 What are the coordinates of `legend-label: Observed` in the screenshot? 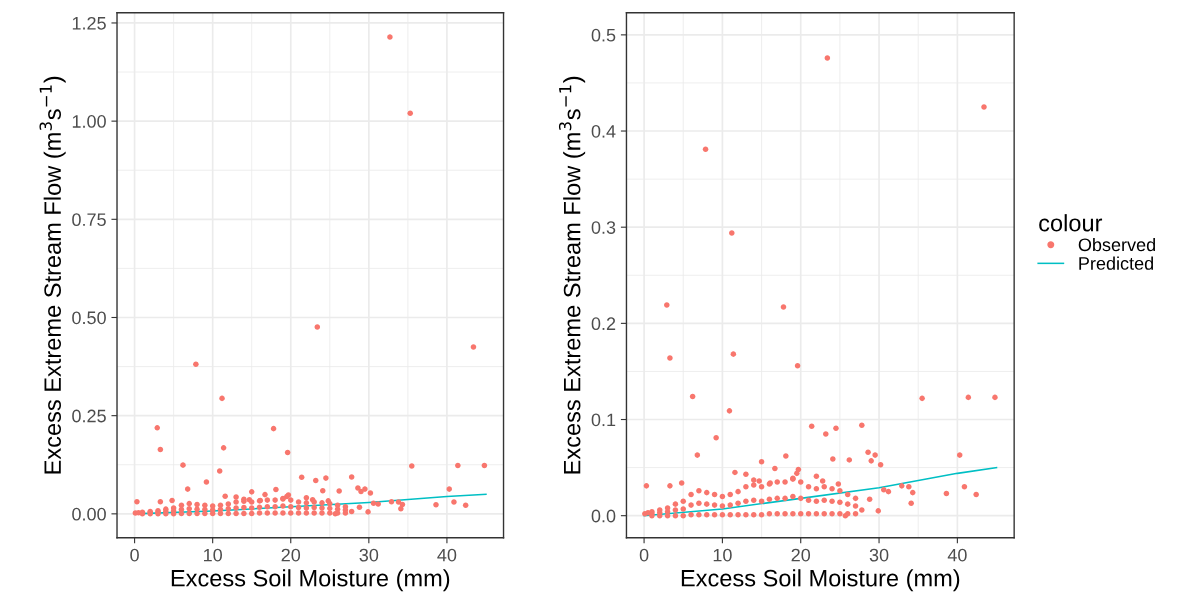 It's located at (1116, 244).